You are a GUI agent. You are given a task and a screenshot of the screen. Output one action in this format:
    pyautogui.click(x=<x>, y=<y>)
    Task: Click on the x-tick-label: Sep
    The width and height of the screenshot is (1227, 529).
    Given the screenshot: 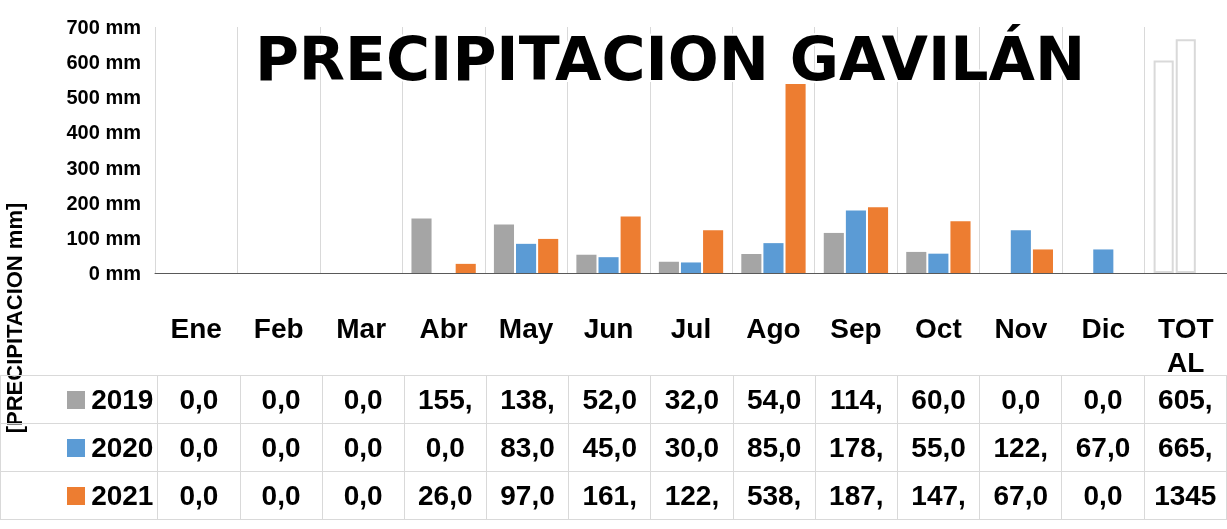 What is the action you would take?
    pyautogui.click(x=856, y=328)
    